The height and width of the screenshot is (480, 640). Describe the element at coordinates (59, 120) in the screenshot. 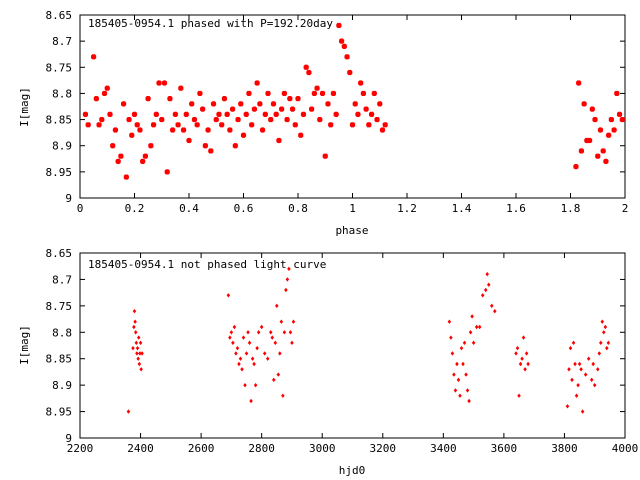

I see `phased-ytick-label: 8.85` at that location.